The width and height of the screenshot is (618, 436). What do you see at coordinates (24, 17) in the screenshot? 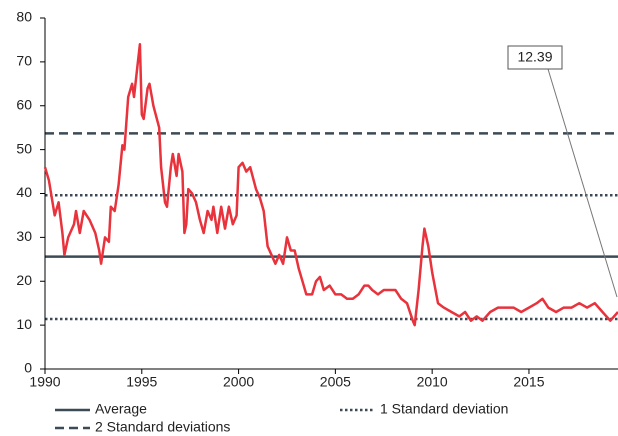
I see `y-tick-label: 80` at bounding box center [24, 17].